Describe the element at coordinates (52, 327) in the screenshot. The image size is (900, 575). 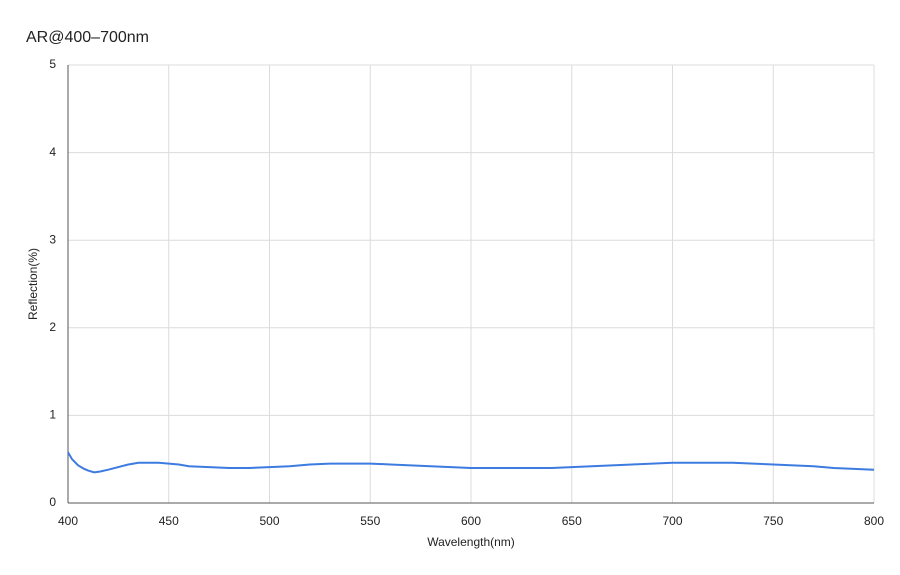
I see `y-tick-label: 2` at that location.